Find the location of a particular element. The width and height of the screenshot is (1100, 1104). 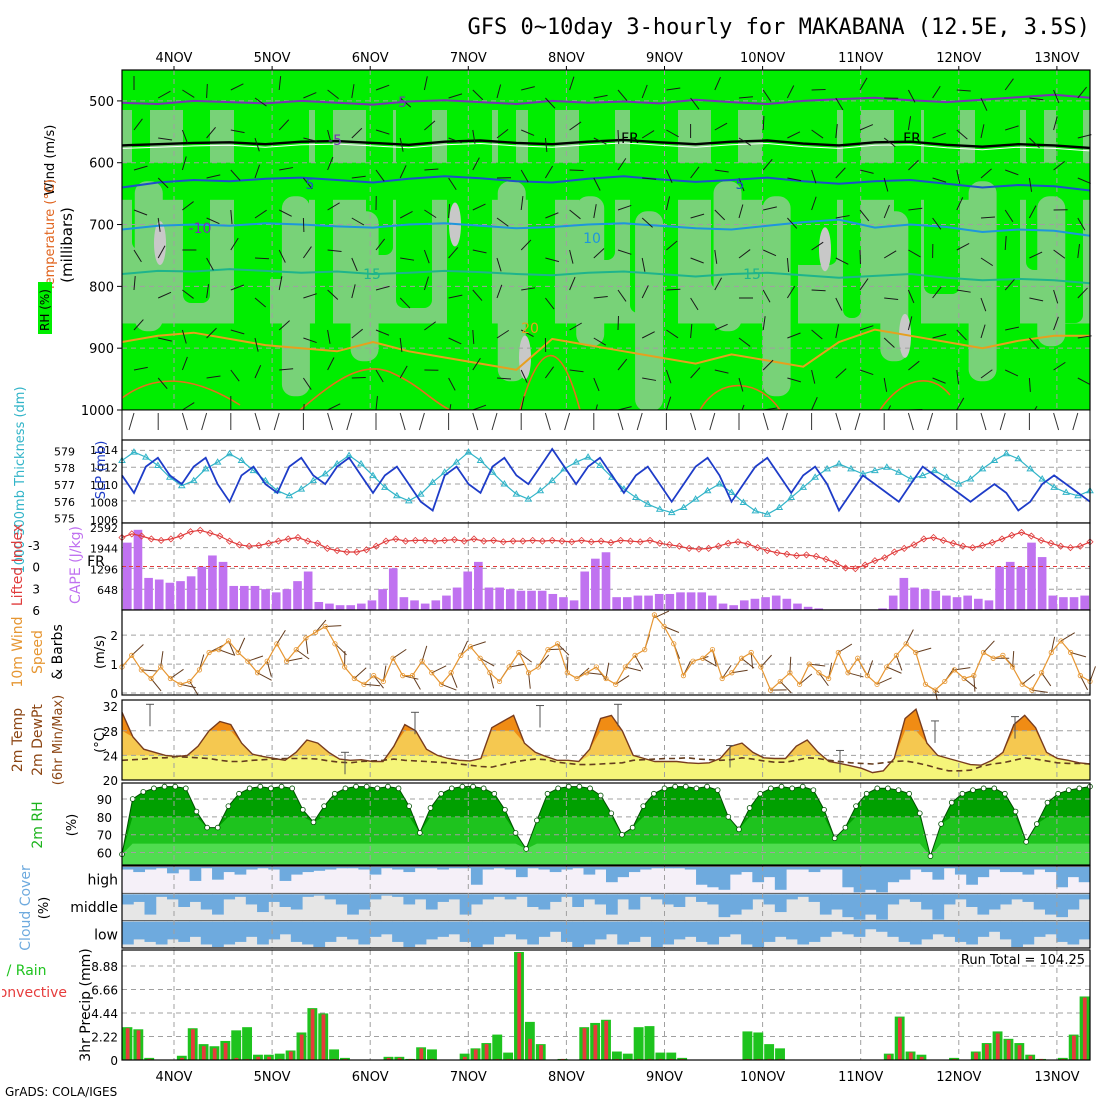

precip-axis-label: 3hr Precip (mm) is located at coordinates (86, 1004).